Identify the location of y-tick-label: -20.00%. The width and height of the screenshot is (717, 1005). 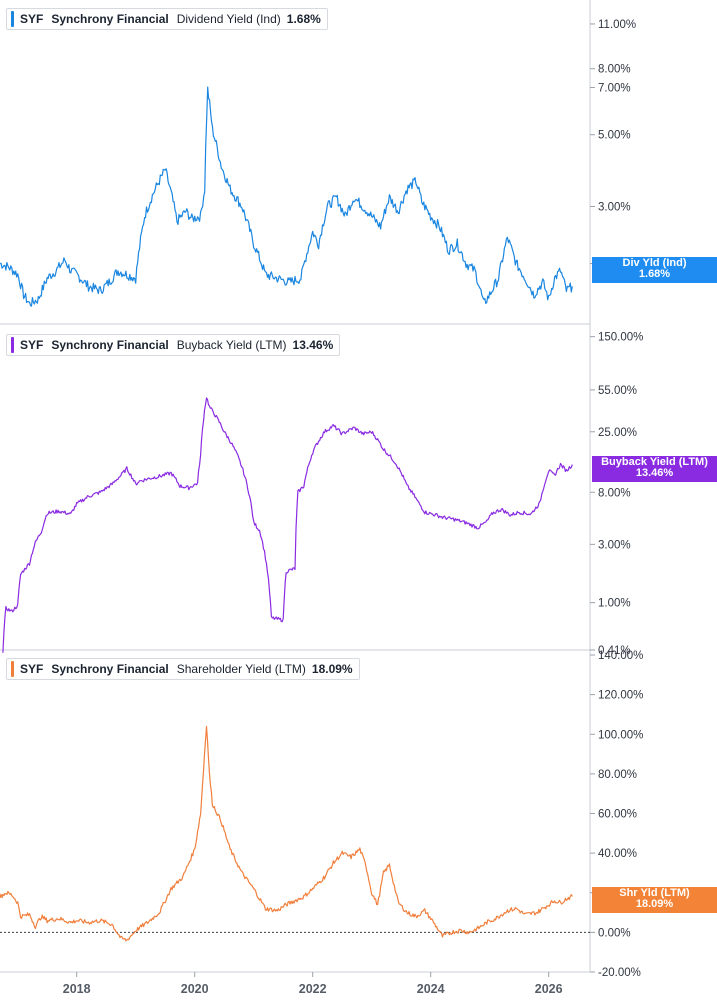
(619, 973).